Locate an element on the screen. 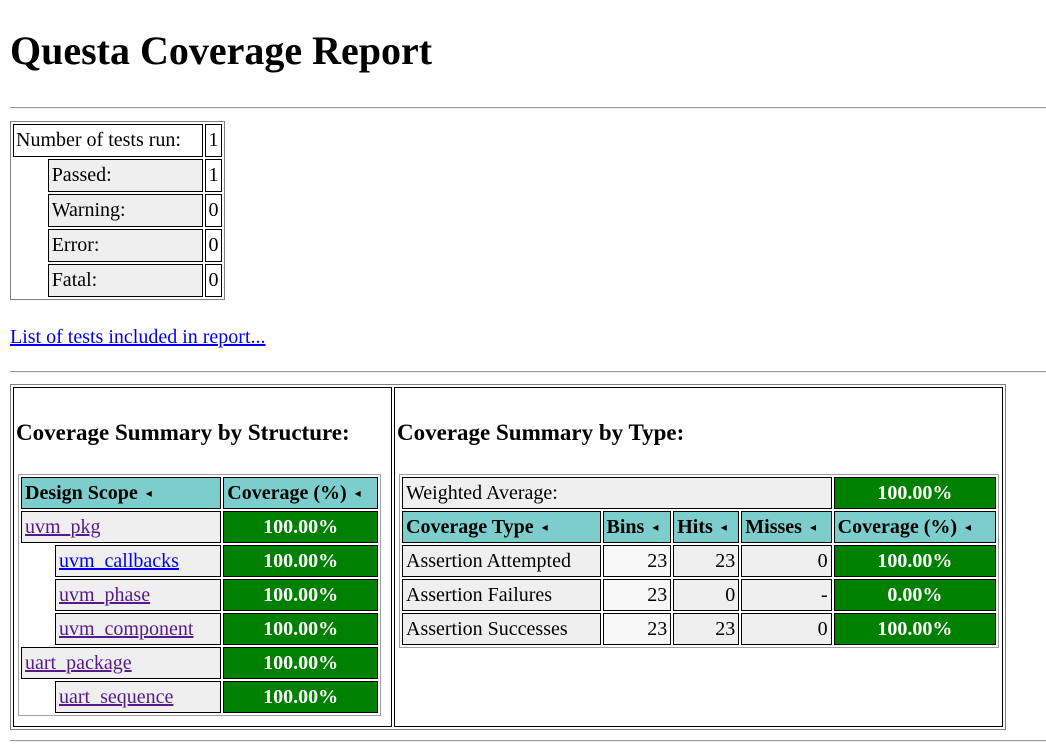 The image size is (1046, 750). scope-cell: uvm_component is located at coordinates (138, 629).